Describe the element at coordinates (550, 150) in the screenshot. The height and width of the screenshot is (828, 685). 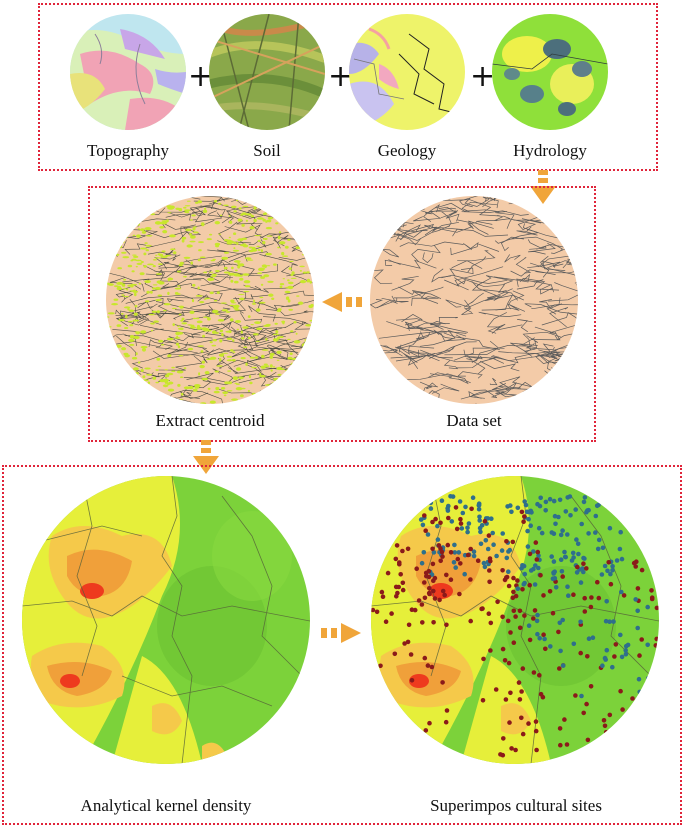
I see `hydrology-label: Hydrology` at that location.